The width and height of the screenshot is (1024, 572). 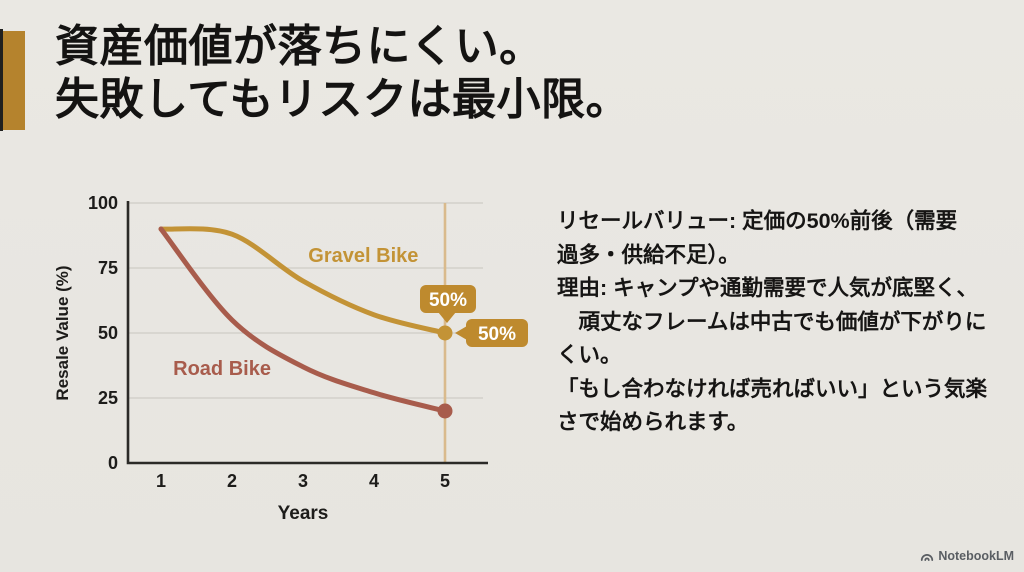 What do you see at coordinates (445, 481) in the screenshot?
I see `x-tick-label: 5` at bounding box center [445, 481].